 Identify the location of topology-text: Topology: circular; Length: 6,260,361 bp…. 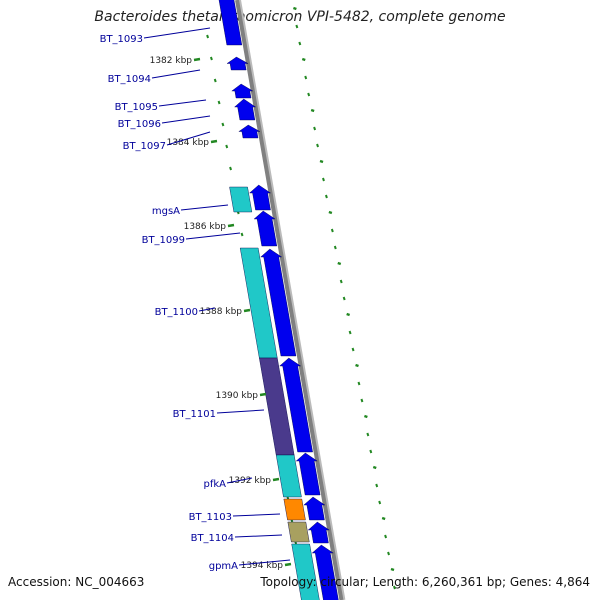
(425, 582).